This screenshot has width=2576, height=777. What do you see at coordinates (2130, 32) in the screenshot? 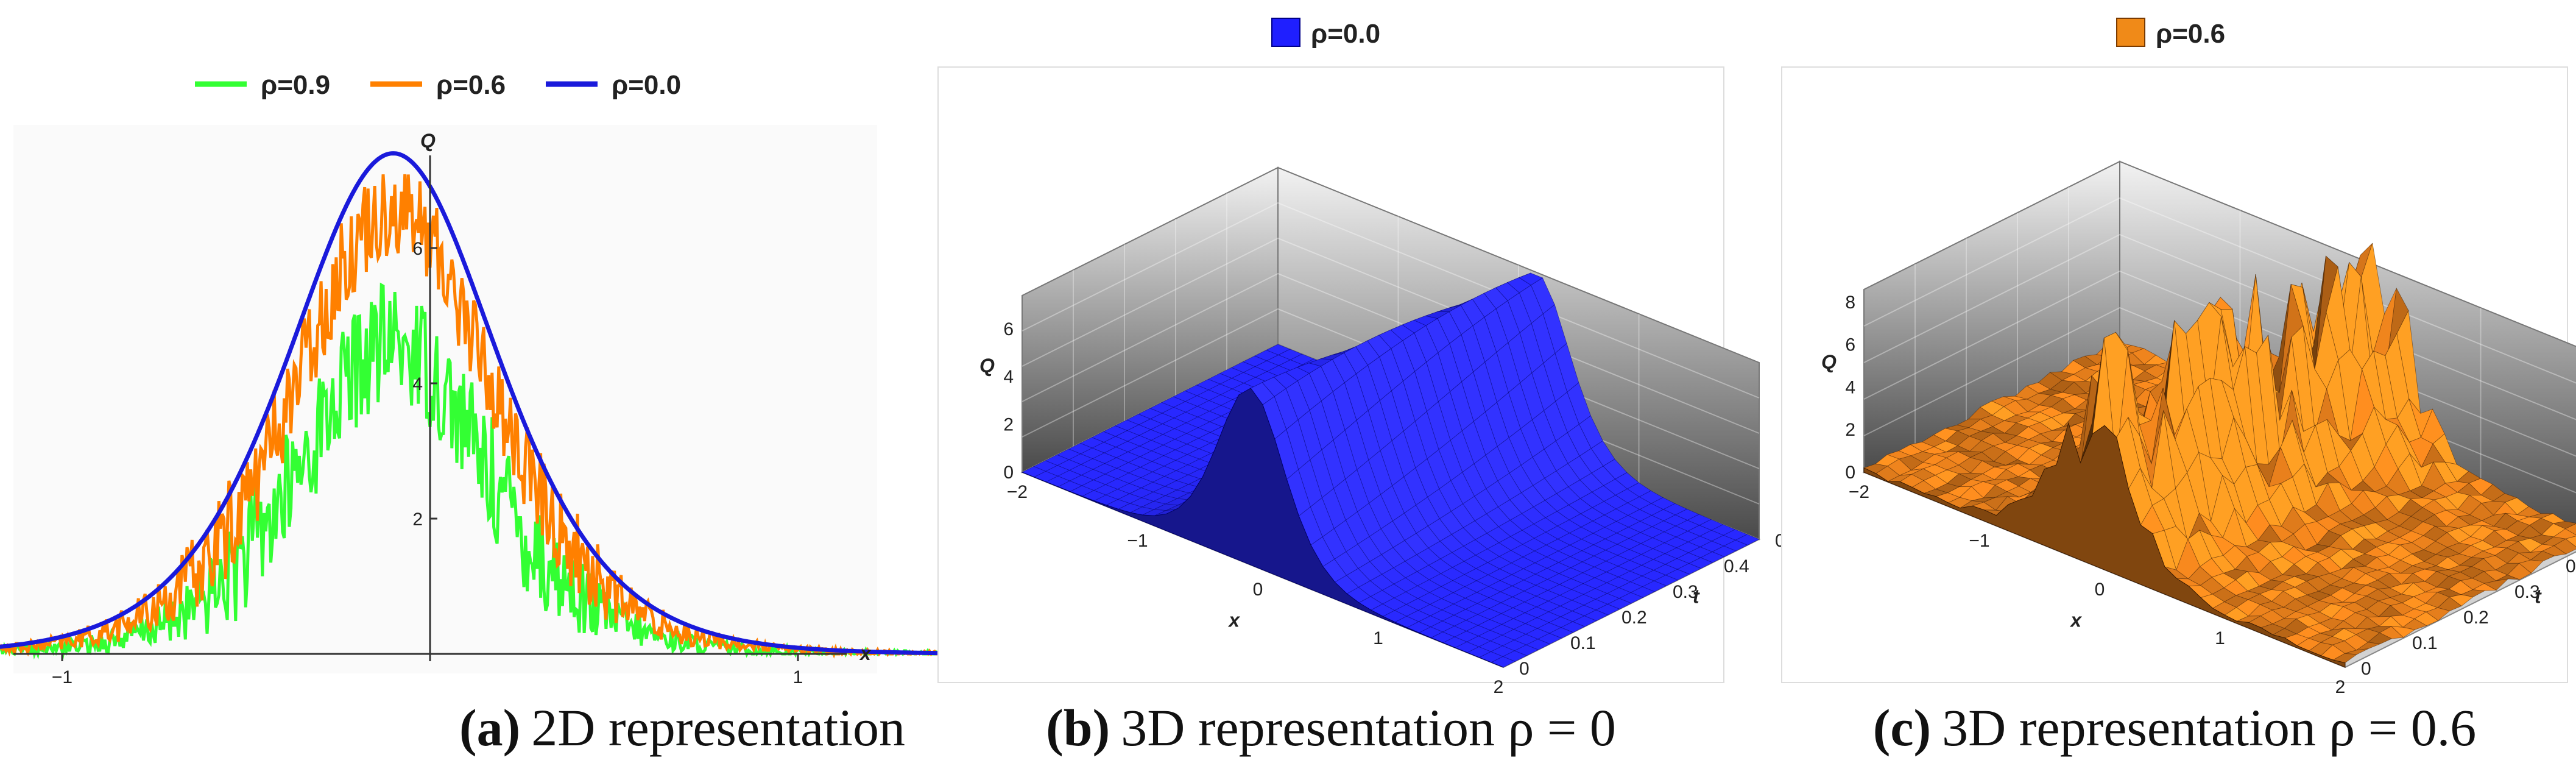
I see `panel-c-legend-swatch` at bounding box center [2130, 32].